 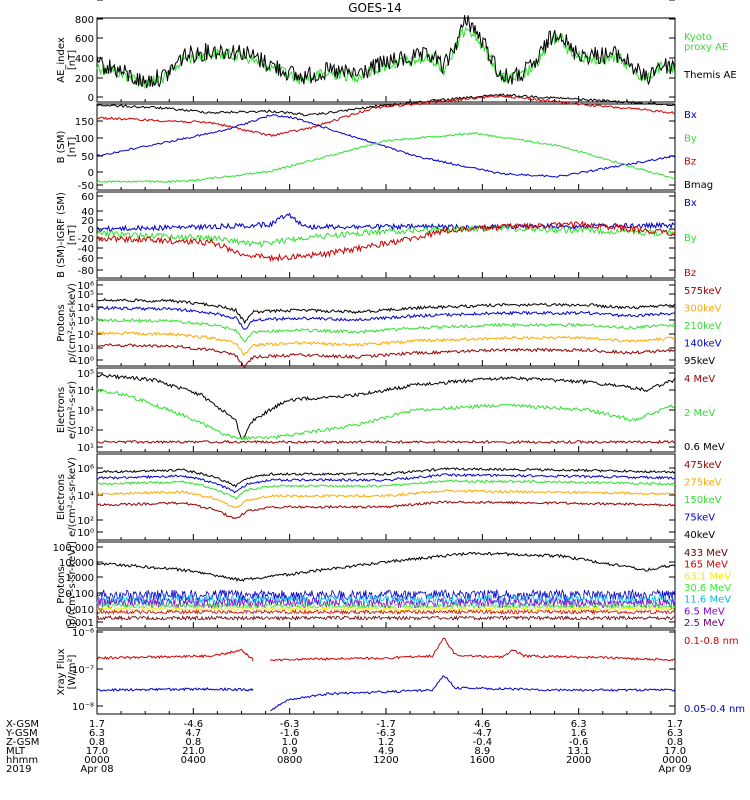 What do you see at coordinates (386, 442) in the screenshot?
I see `line-4mev` at bounding box center [386, 442].